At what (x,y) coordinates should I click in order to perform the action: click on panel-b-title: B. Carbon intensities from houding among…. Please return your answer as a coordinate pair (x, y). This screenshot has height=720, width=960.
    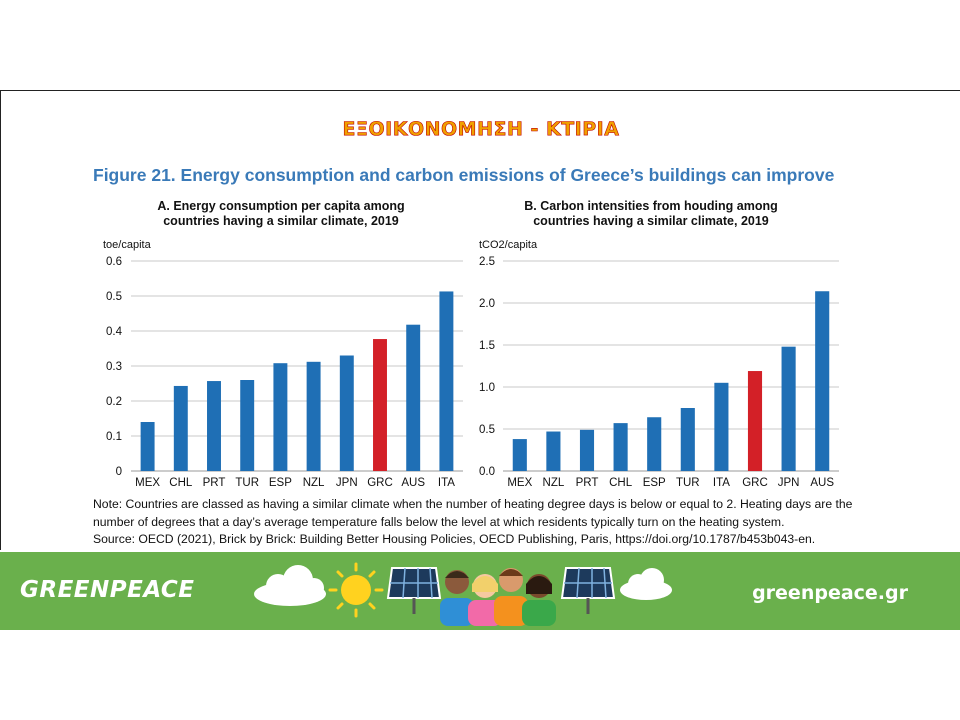
    Looking at the image, I should click on (651, 214).